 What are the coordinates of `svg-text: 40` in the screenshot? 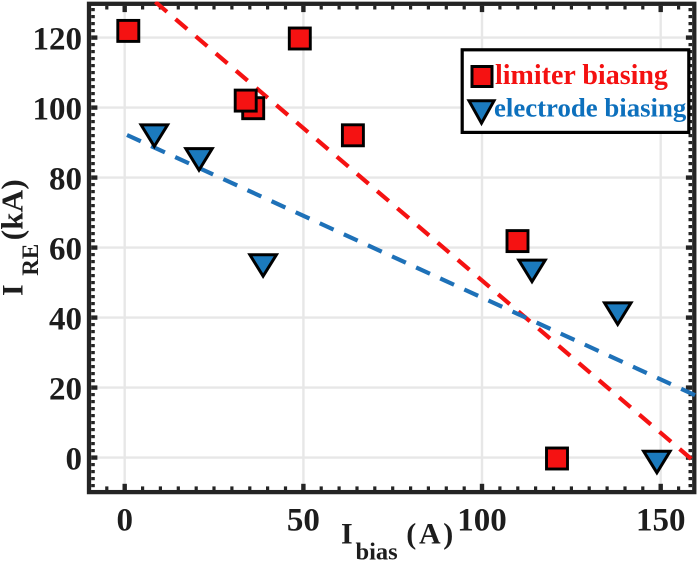 It's located at (65, 319).